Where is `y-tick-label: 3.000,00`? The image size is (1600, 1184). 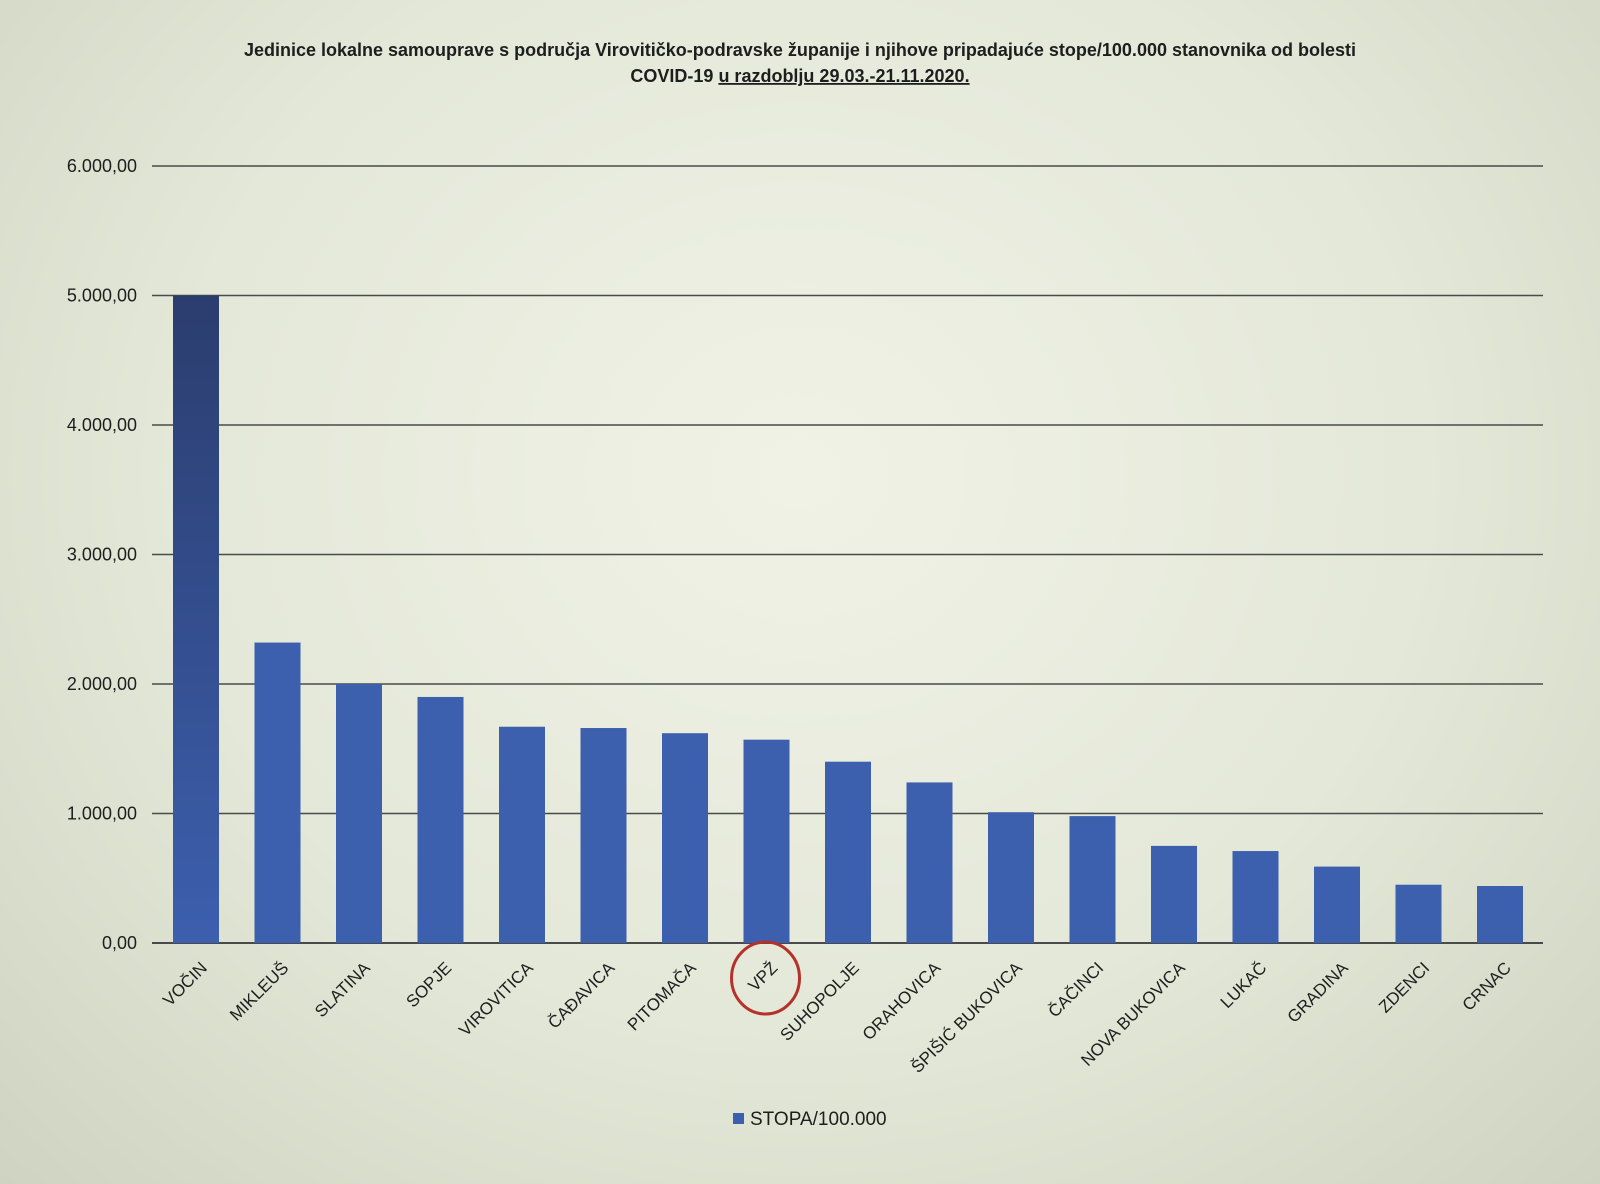 y-tick-label: 3.000,00 is located at coordinates (102, 555).